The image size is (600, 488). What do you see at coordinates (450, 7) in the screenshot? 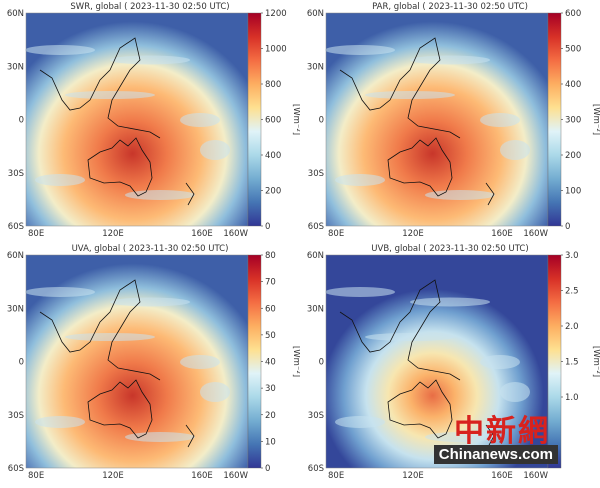
I see `panel-title: PAR, global ( 2023-11-30 02:50 UTC)` at bounding box center [450, 7].